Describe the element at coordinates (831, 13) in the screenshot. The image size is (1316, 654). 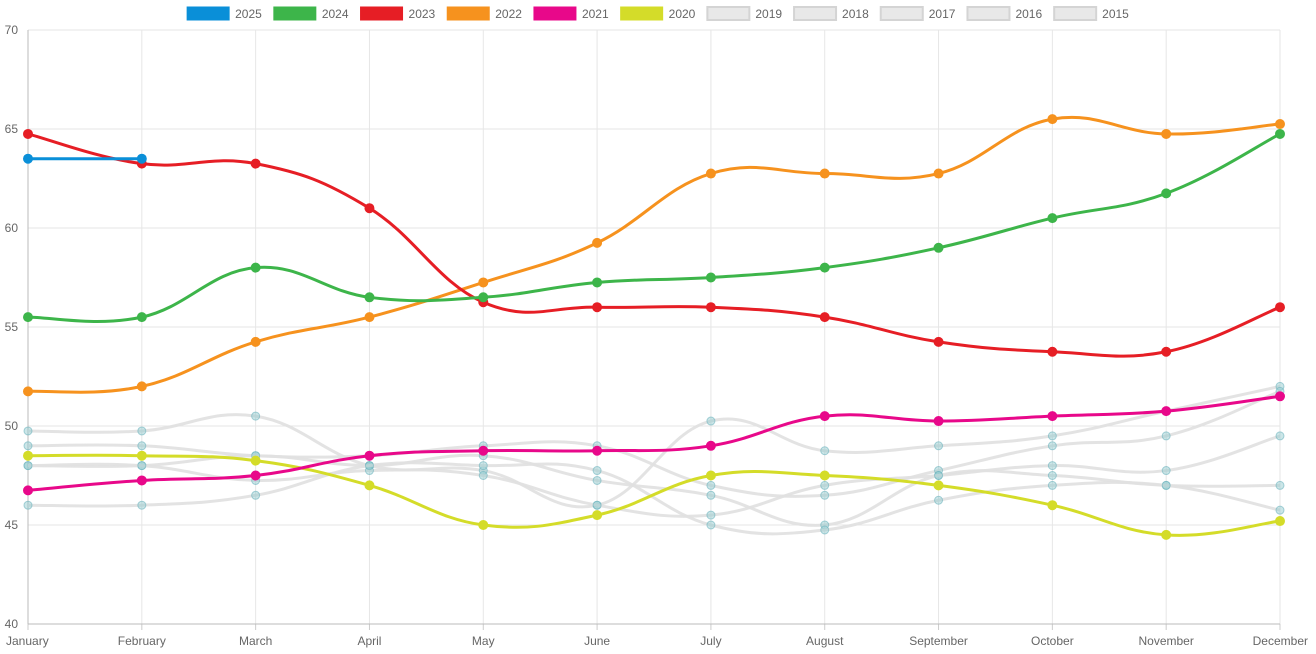
I see `legend-item-2018: 2018` at that location.